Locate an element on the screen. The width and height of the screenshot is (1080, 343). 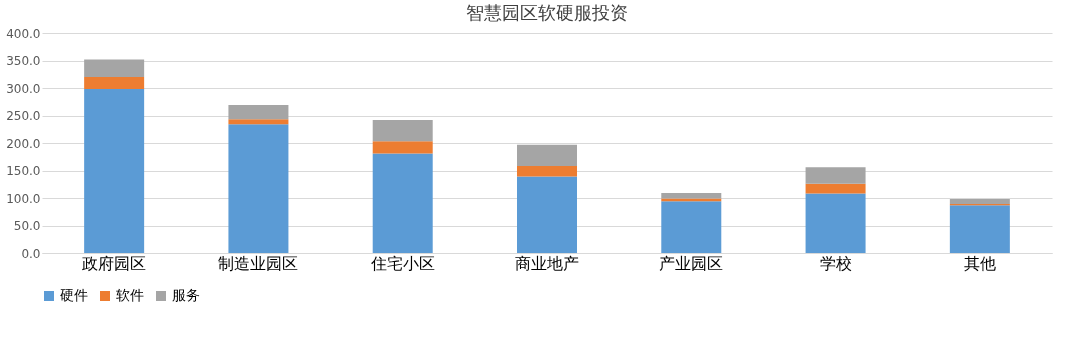
y-tick-label: 100.0 is located at coordinates (23, 198).